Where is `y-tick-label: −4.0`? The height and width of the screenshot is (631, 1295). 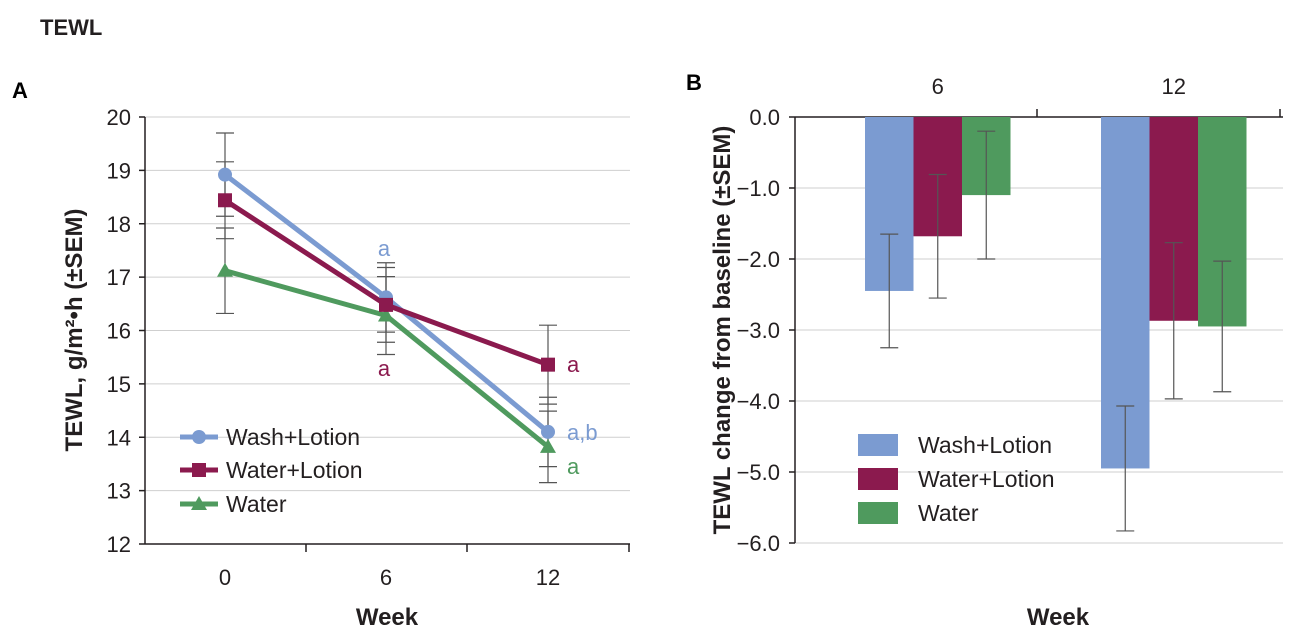
y-tick-label: −4.0 is located at coordinates (758, 401).